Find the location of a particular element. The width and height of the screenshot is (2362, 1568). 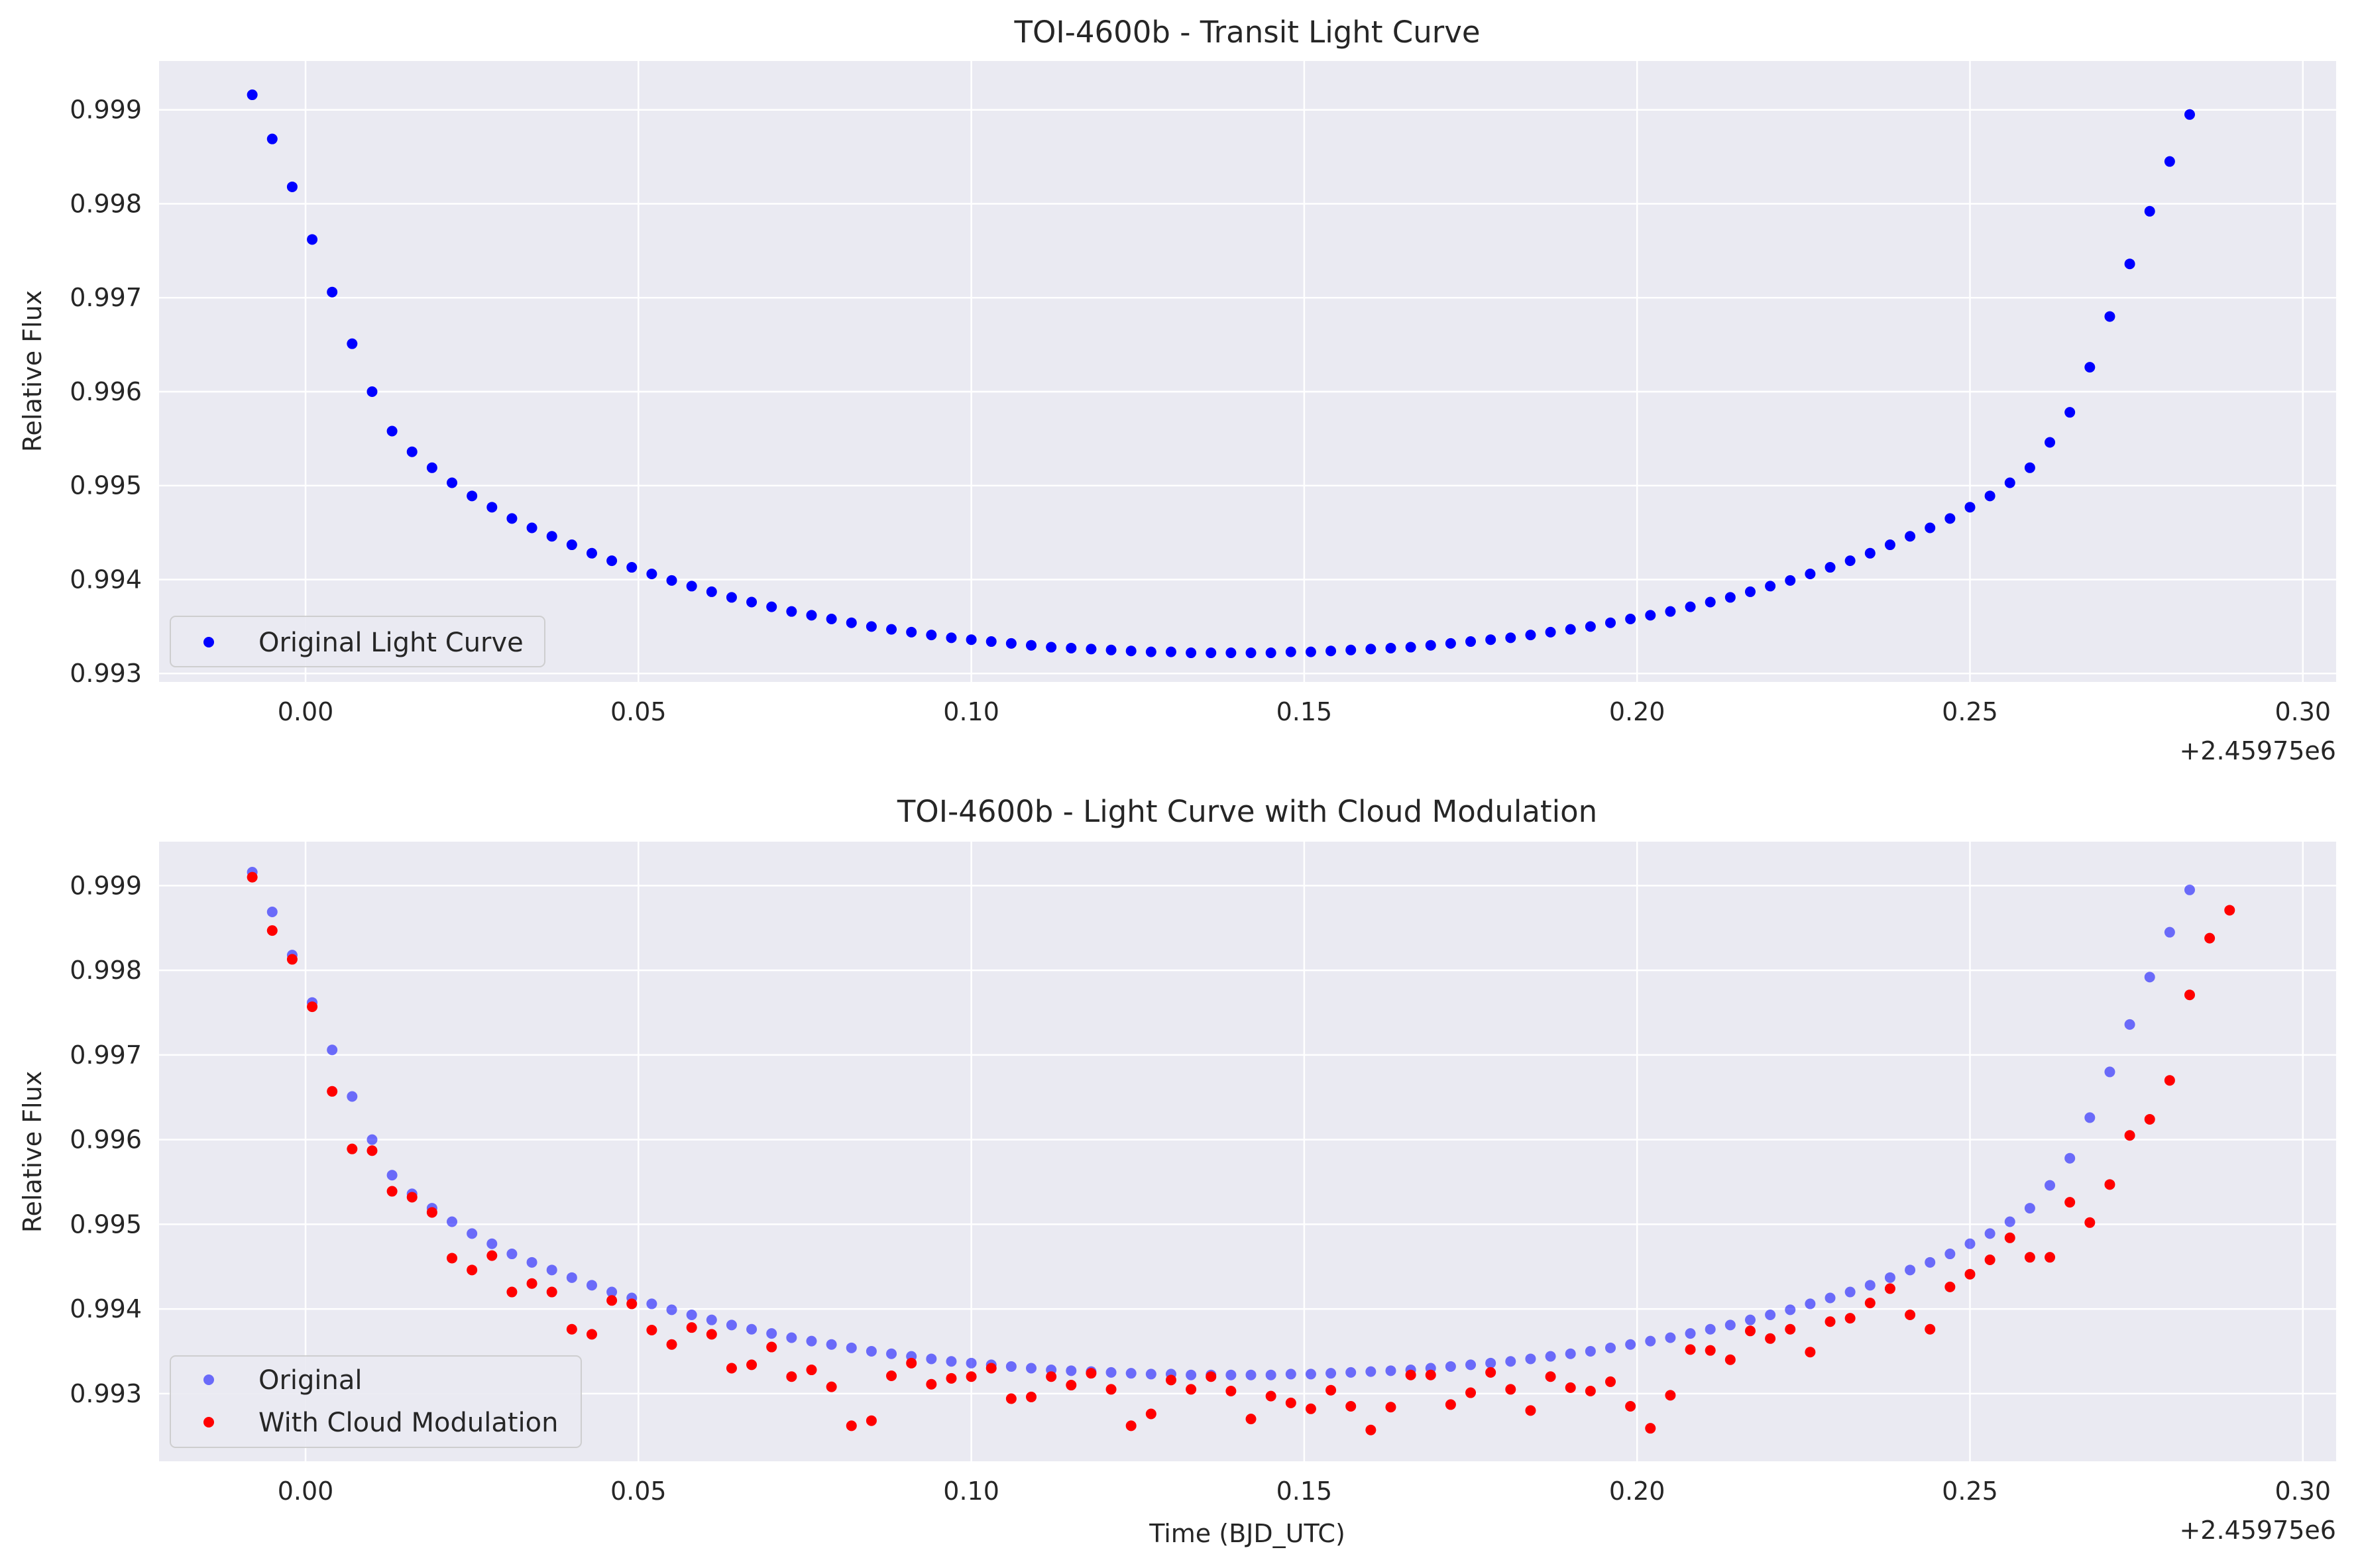

x-tick-label: 0.15 is located at coordinates (1305, 711).